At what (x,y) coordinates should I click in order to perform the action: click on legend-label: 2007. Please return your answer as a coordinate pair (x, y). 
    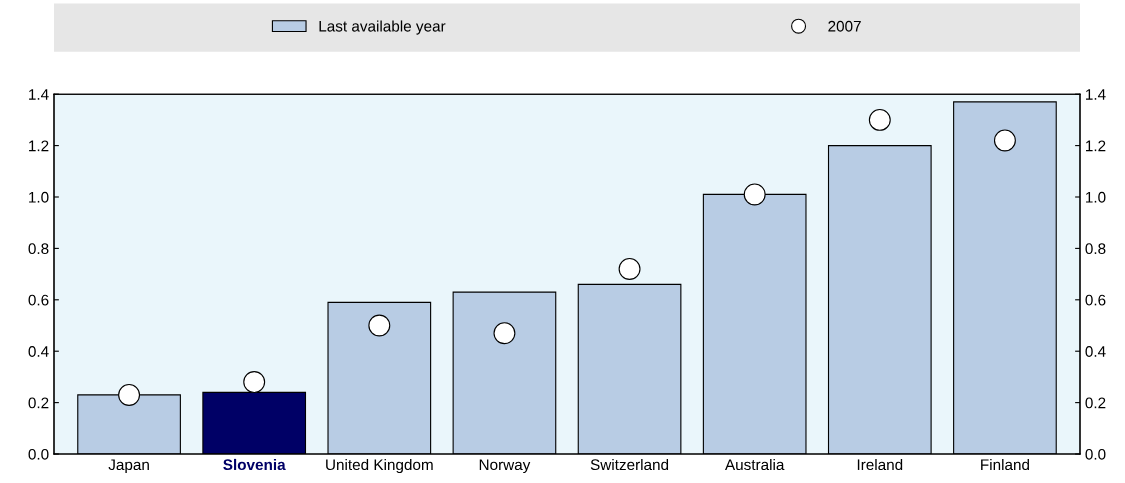
    Looking at the image, I should click on (844, 26).